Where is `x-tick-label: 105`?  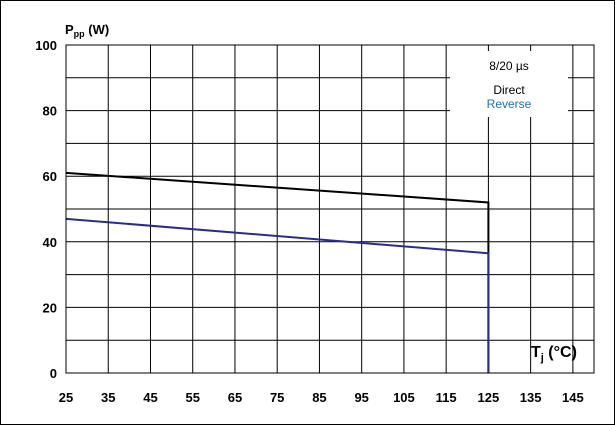
x-tick-label: 105 is located at coordinates (404, 397).